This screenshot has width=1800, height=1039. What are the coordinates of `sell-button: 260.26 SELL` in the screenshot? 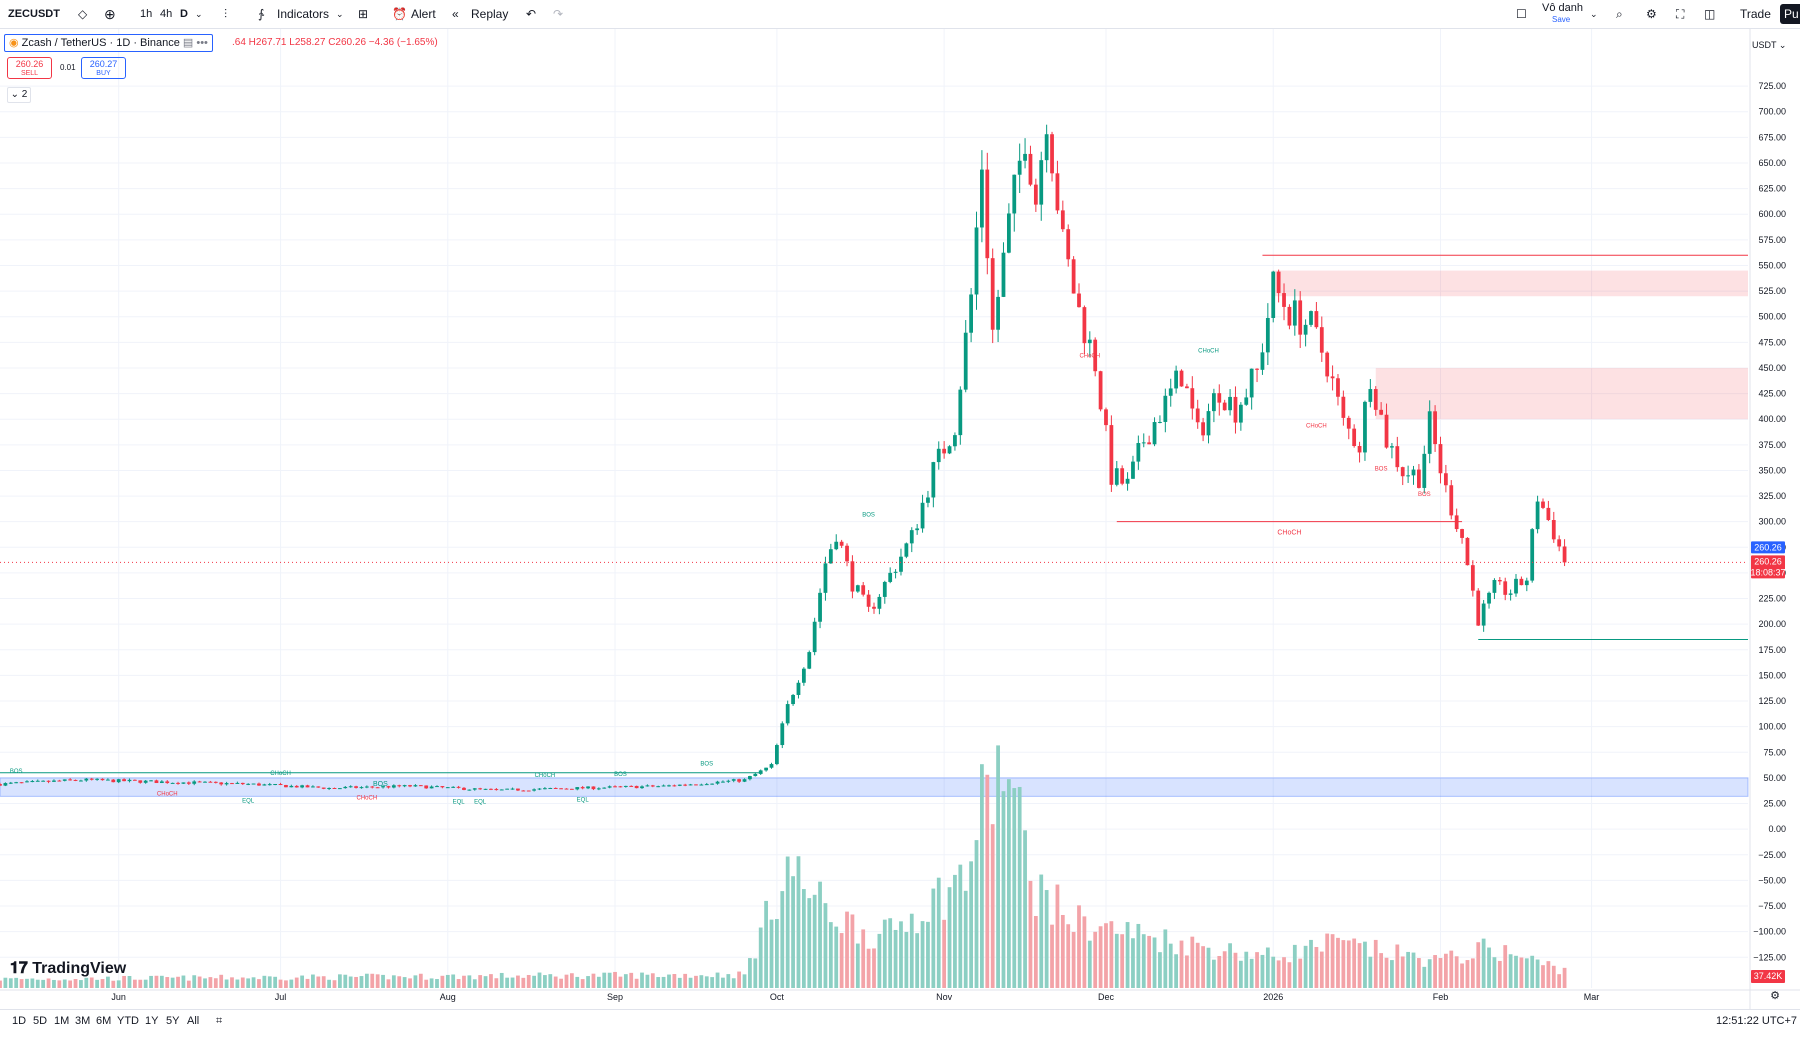 It's located at (29, 68).